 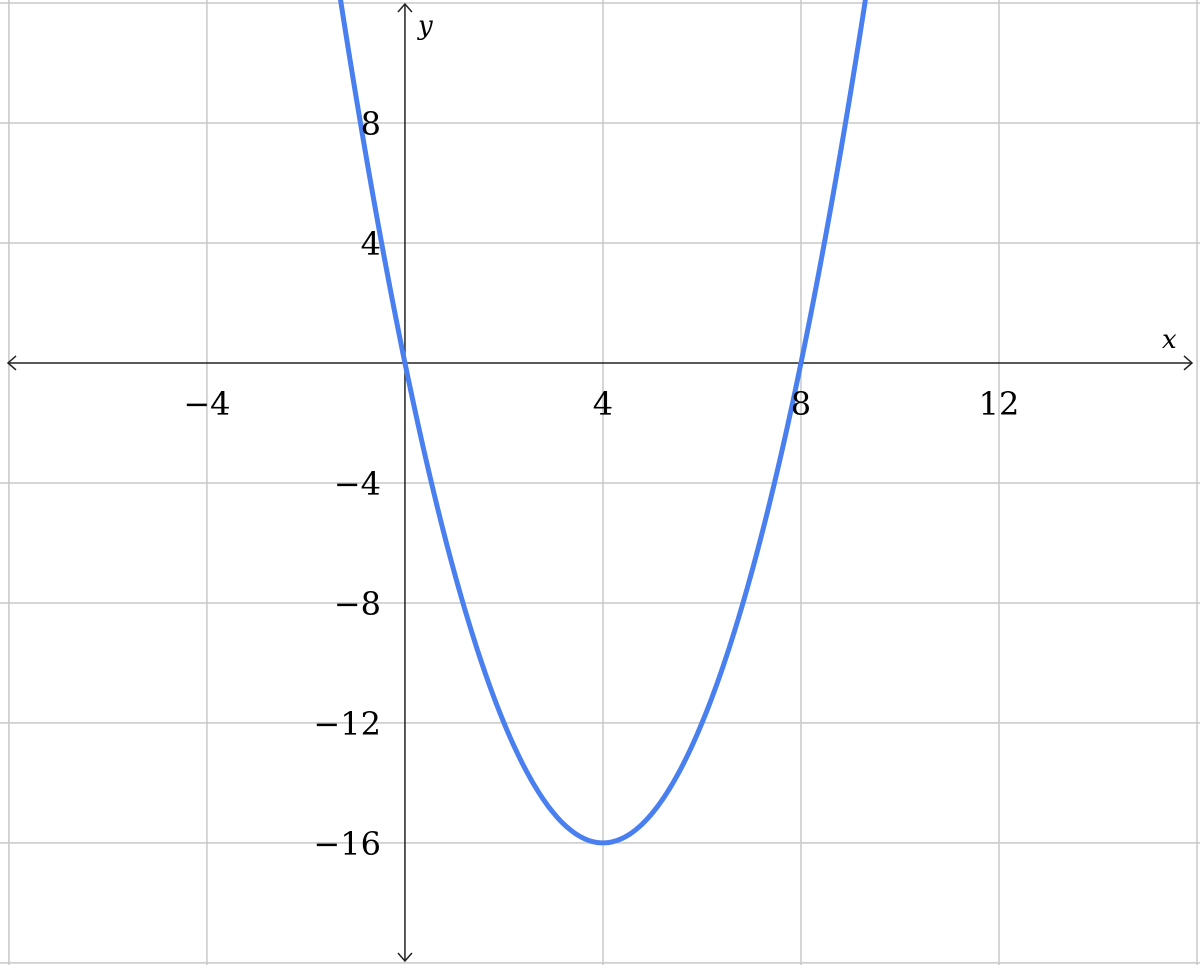 What do you see at coordinates (206, 404) in the screenshot?
I see `x-tick-label: −4` at bounding box center [206, 404].